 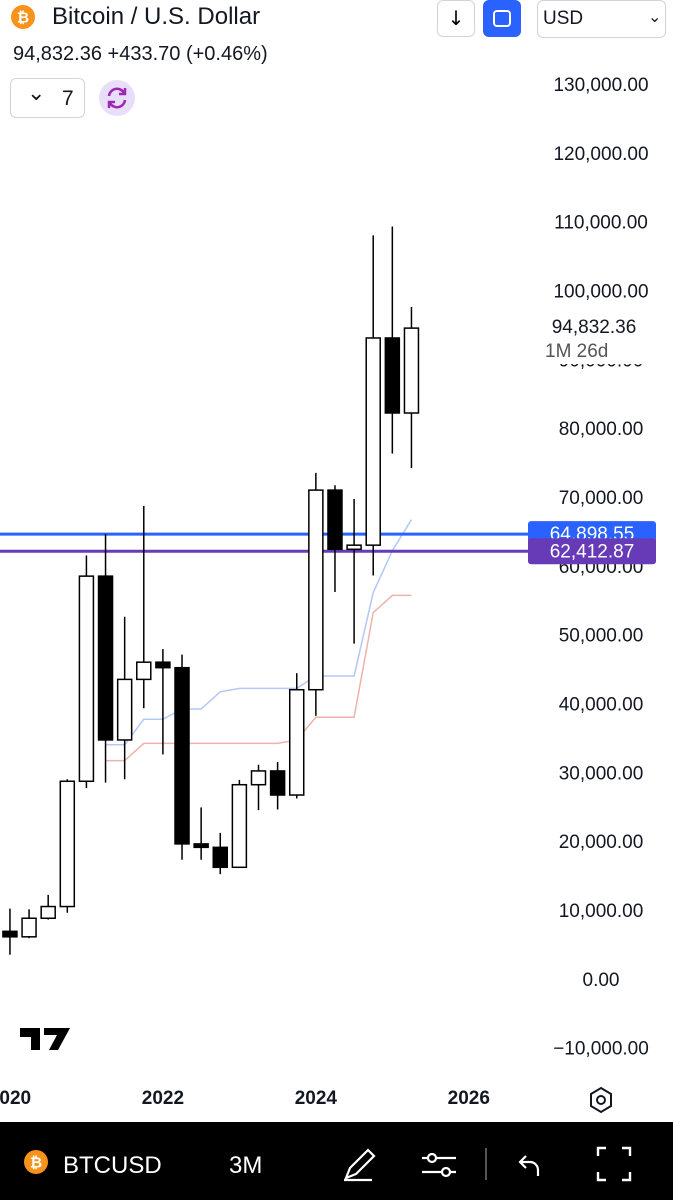 I want to click on y-tick-label: 70,000.00, so click(x=601, y=498).